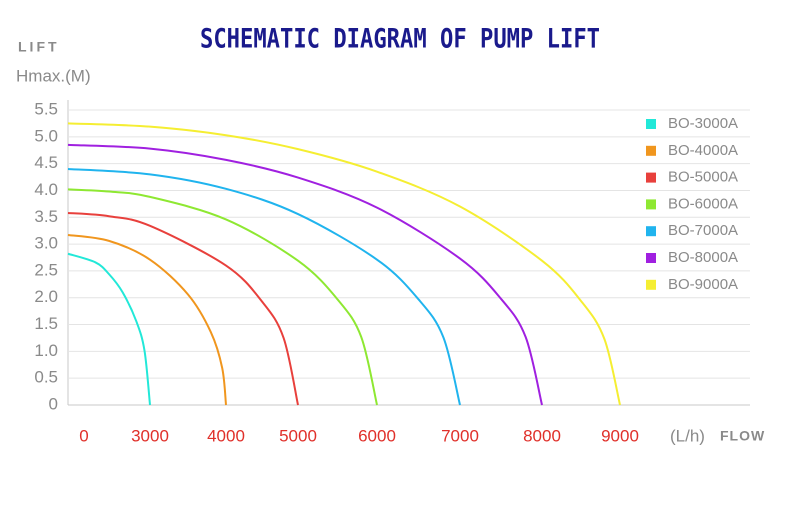 This screenshot has width=790, height=508. Describe the element at coordinates (39, 47) in the screenshot. I see `y-axis-label: LIFT` at that location.